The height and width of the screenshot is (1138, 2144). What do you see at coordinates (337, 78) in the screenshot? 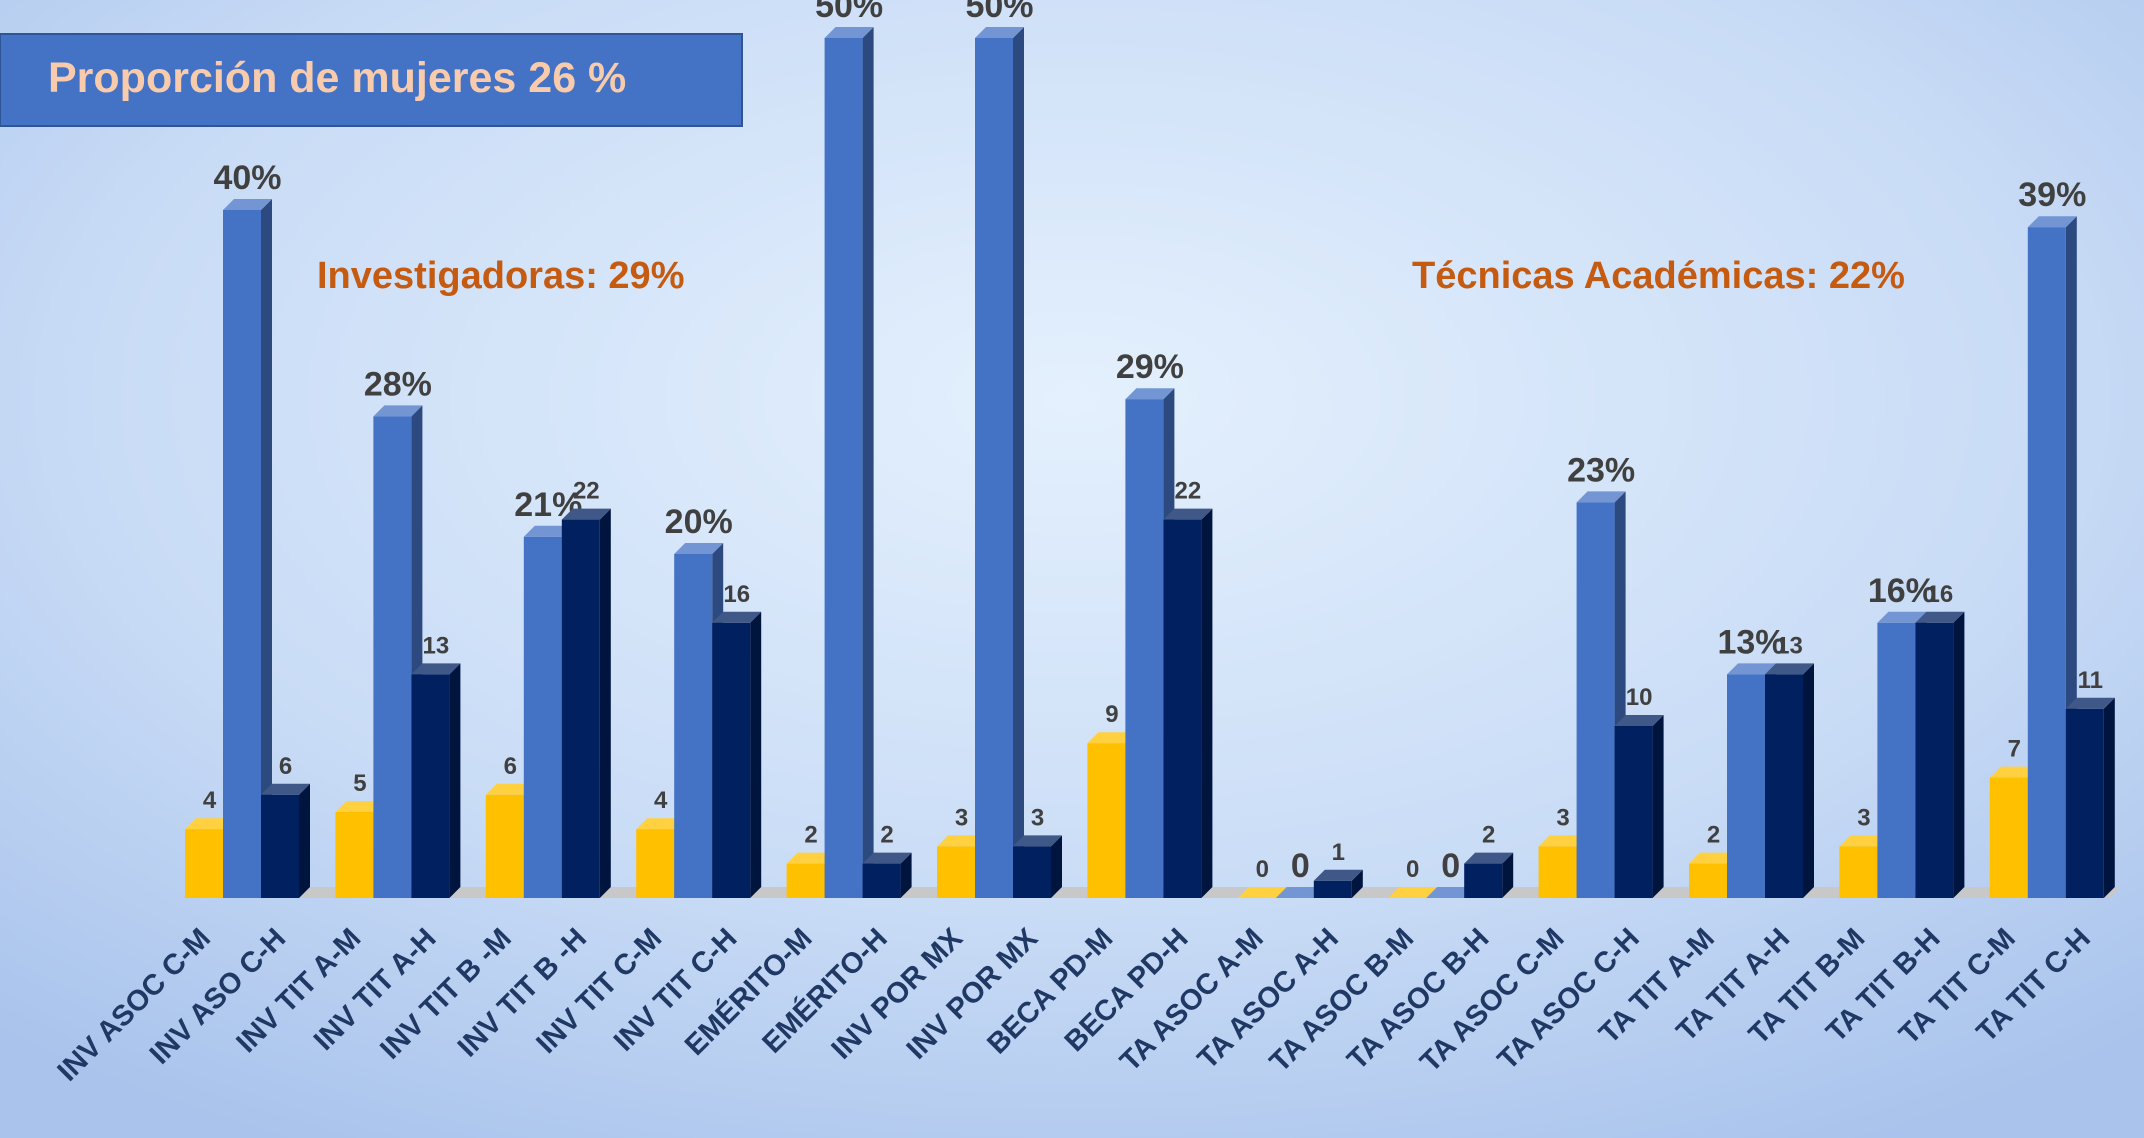
I see `chart-title: Proporción de mujeres 26 %` at bounding box center [337, 78].